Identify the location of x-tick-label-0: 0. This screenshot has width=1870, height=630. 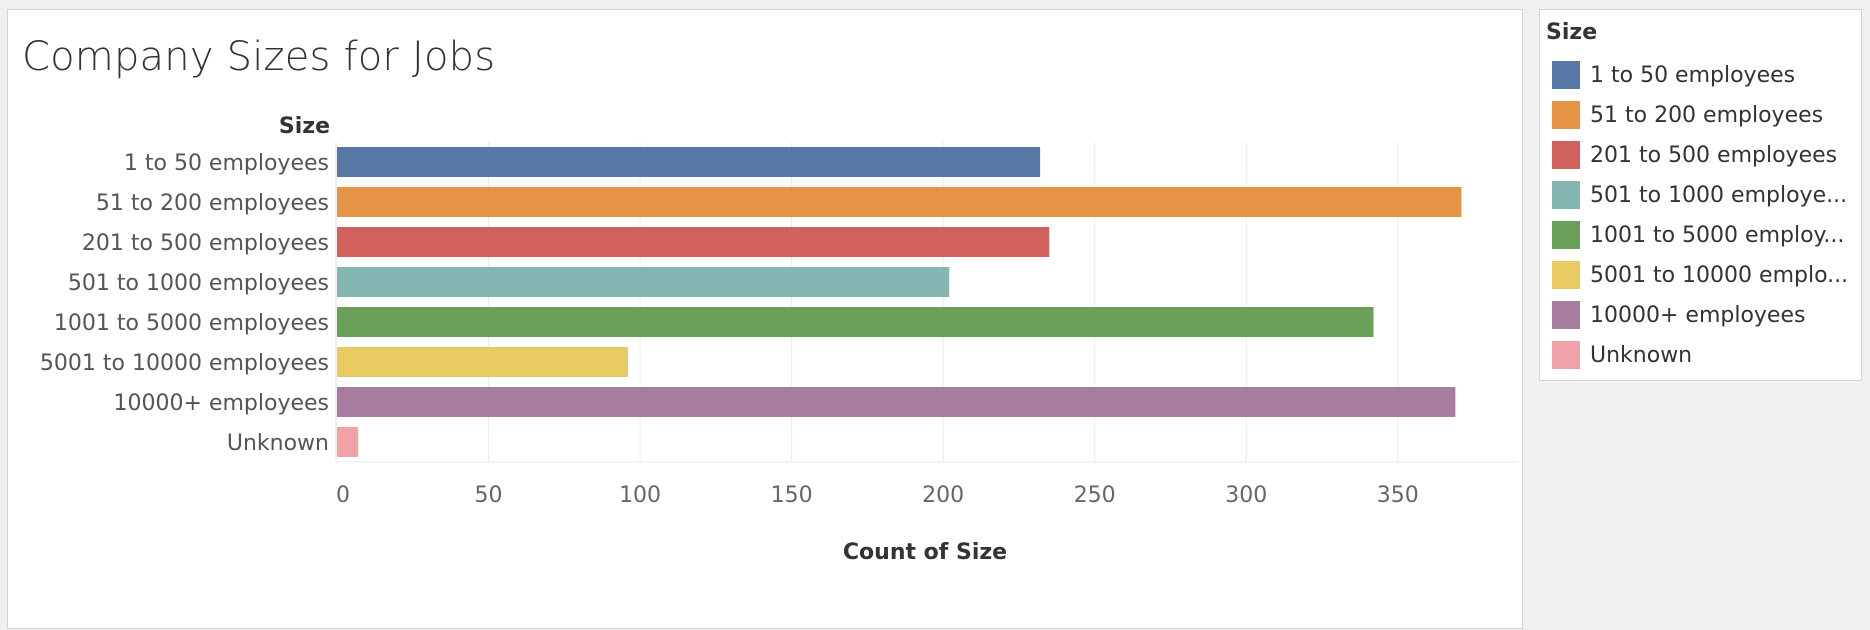
(343, 495).